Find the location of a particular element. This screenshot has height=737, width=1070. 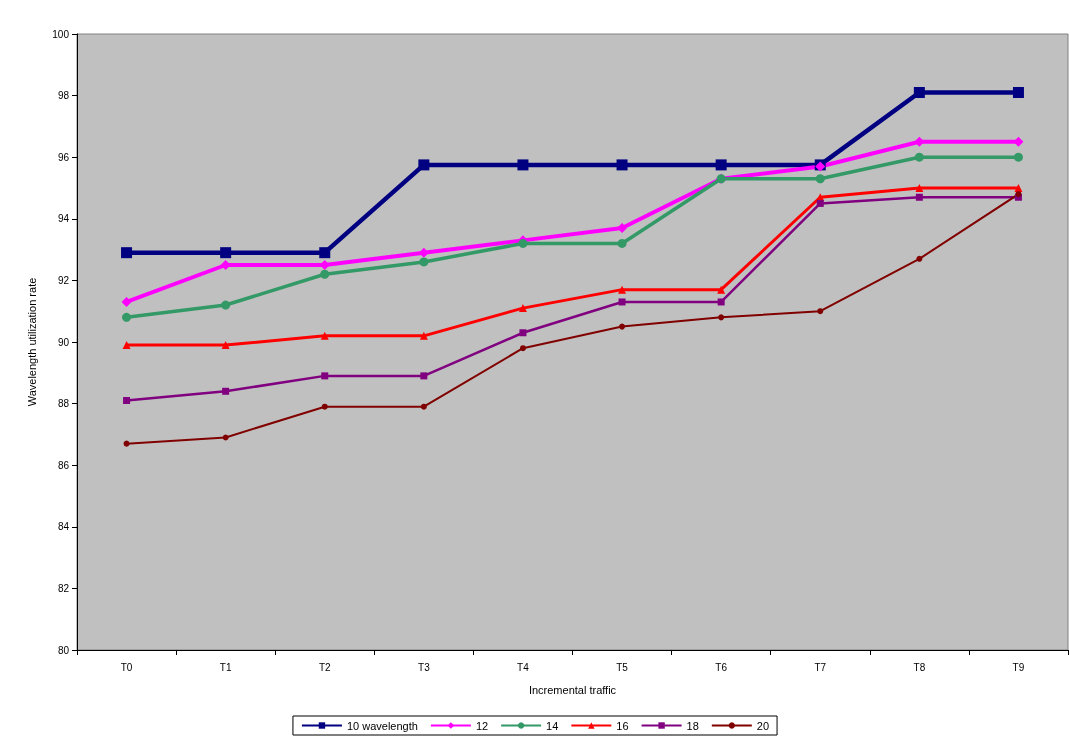

x-tick-label: T0 is located at coordinates (126, 667).